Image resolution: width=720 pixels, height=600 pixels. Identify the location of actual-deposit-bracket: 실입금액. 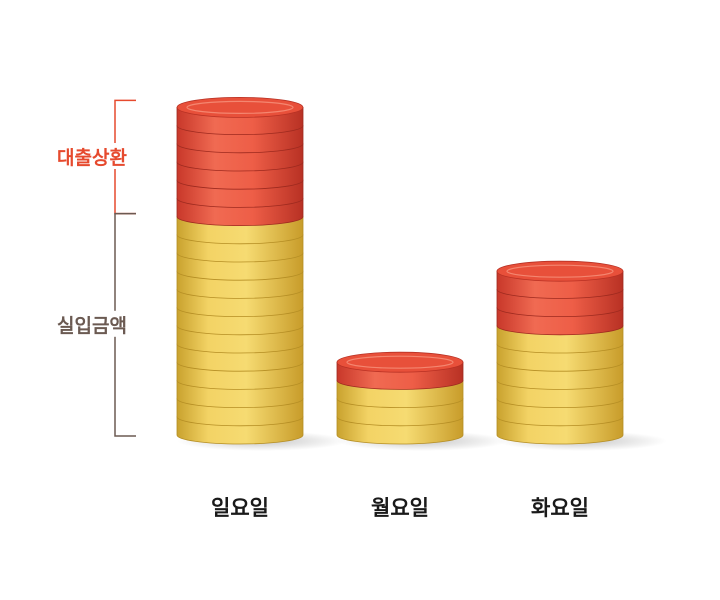
(92, 324).